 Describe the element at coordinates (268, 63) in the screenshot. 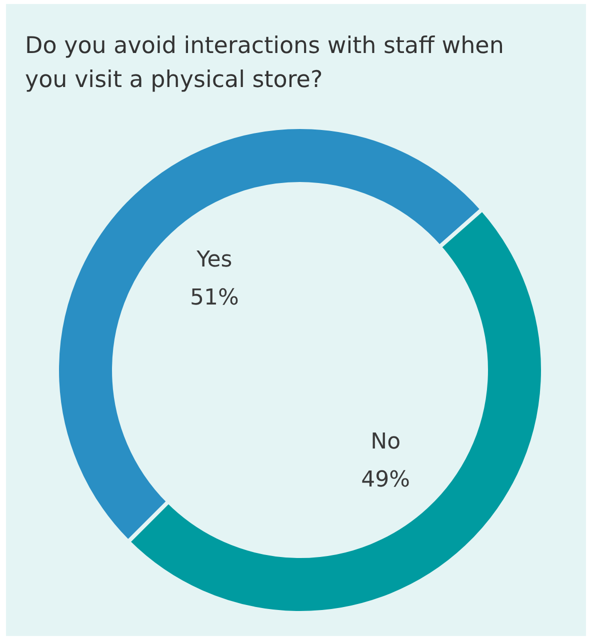

I see `chart-title: Do you avoid interactions with staff when you visit a physical store?` at that location.